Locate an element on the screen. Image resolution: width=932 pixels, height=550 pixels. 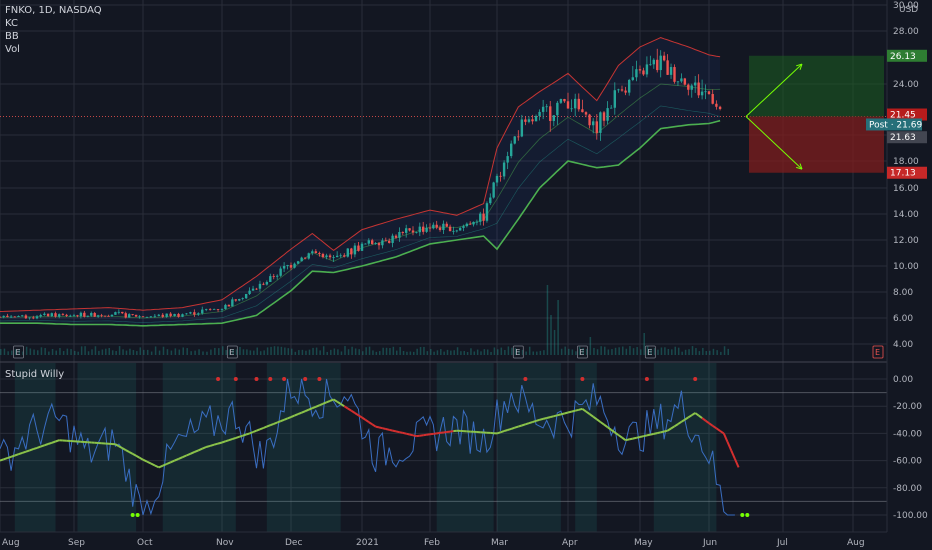
time-tick-label: Oct is located at coordinates (145, 543).